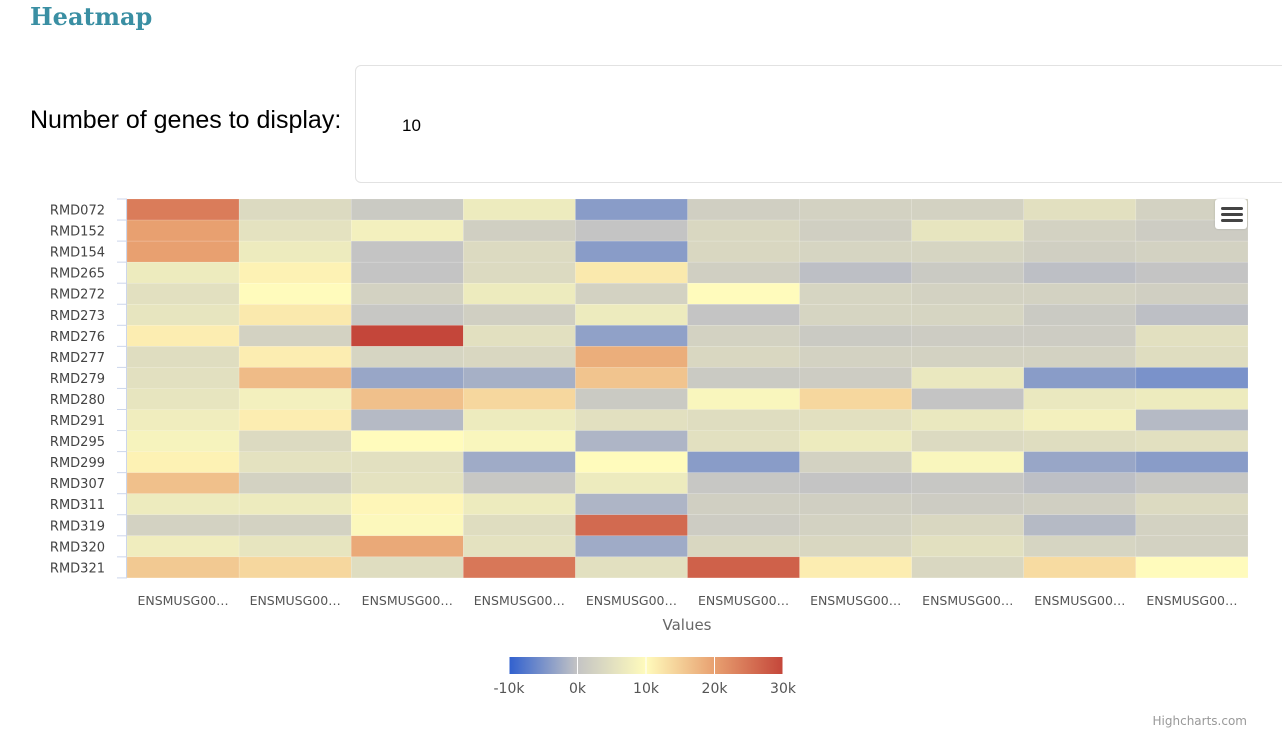 This screenshot has height=746, width=1282. What do you see at coordinates (1231, 214) in the screenshot?
I see `chart-menu-button` at bounding box center [1231, 214].